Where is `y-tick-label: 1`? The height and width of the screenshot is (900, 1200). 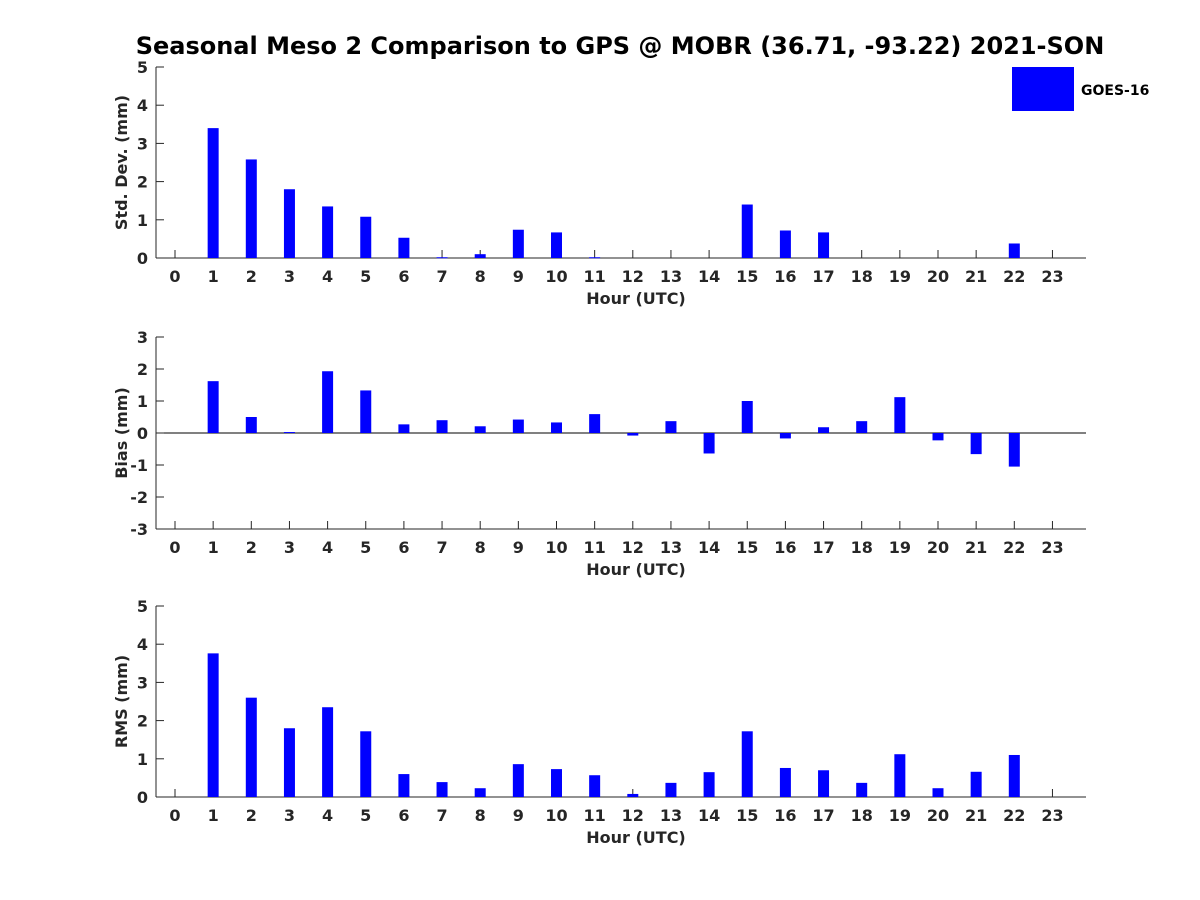
y-tick-label: 1 is located at coordinates (142, 401).